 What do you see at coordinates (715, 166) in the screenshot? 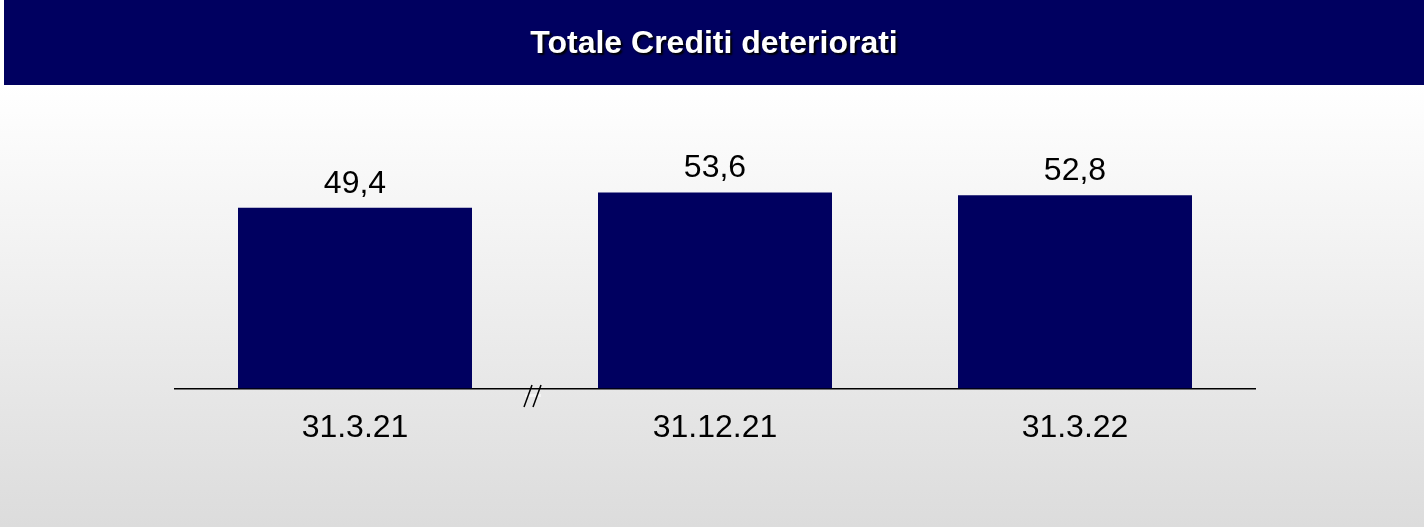
I see `data-label: 53,6` at bounding box center [715, 166].